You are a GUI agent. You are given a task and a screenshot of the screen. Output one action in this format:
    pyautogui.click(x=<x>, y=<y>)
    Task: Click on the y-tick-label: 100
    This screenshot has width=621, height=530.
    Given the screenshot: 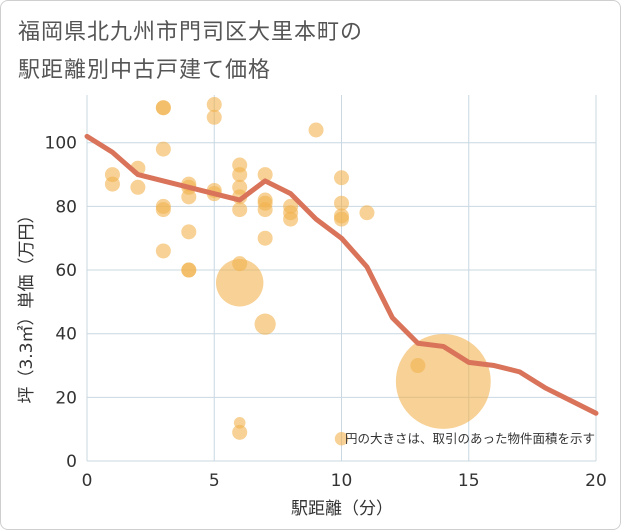 What is the action you would take?
    pyautogui.click(x=61, y=144)
    